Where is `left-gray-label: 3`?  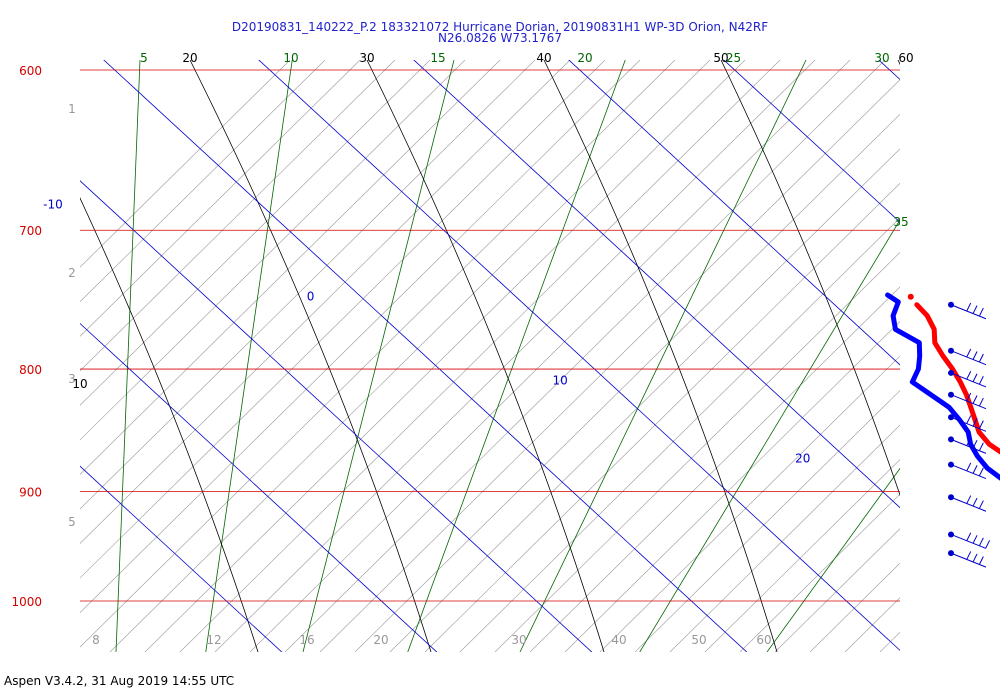
left-gray-label: 3 is located at coordinates (72, 379).